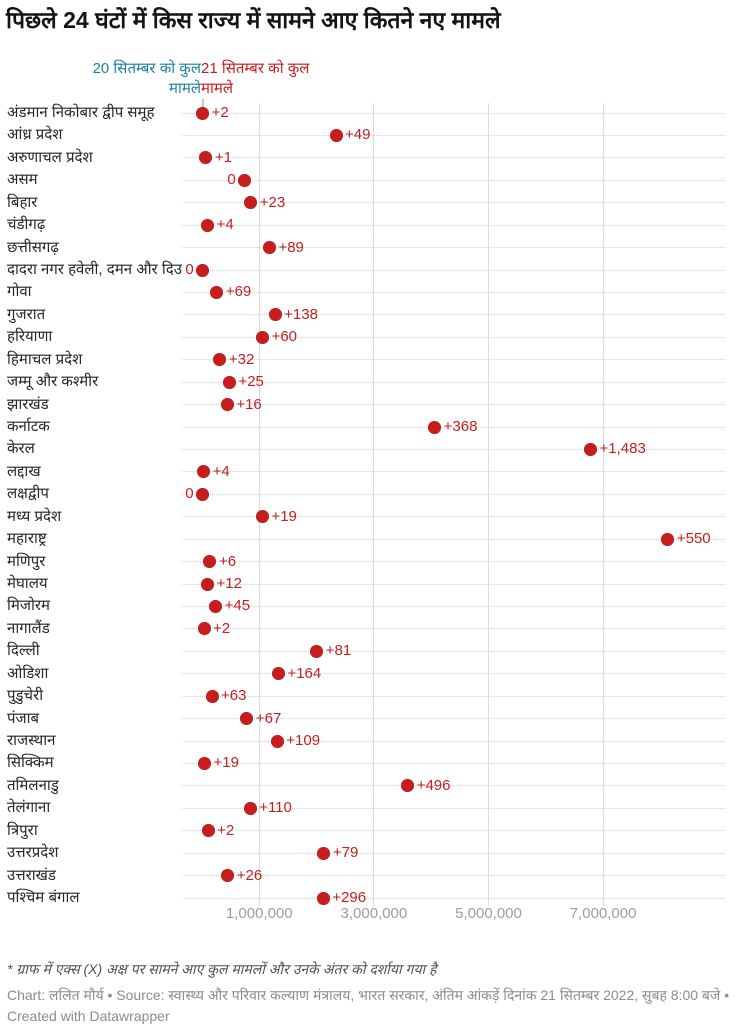  What do you see at coordinates (185, 88) in the screenshot?
I see `legend-sep20-line2: मामले` at bounding box center [185, 88].